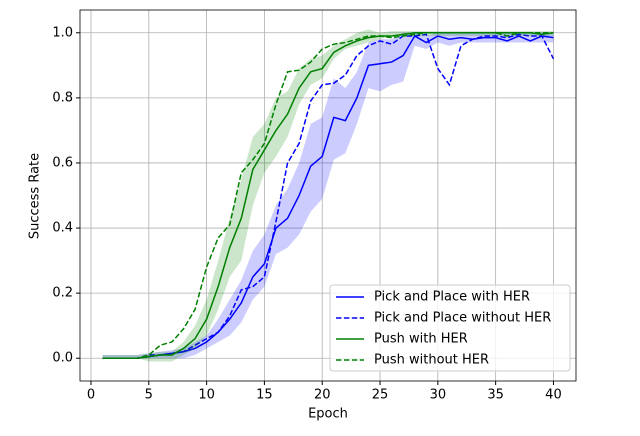 This screenshot has height=436, width=640. I want to click on x-tick-label: 0, so click(91, 395).